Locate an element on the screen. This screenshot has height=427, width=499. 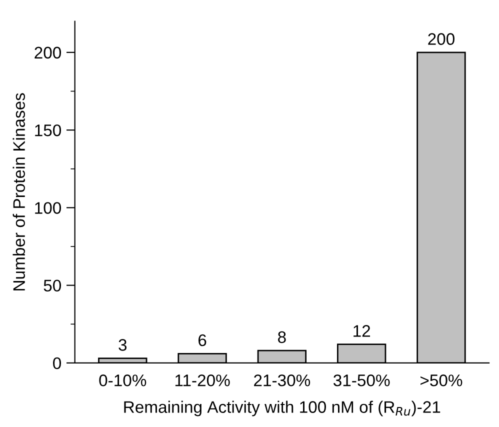
data-label: 12 is located at coordinates (362, 331).